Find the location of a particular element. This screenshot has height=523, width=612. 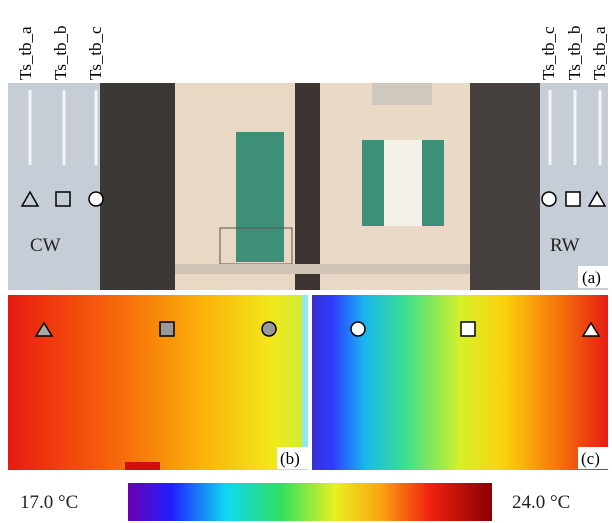

colorbar-max: 24.0 °C is located at coordinates (541, 502).